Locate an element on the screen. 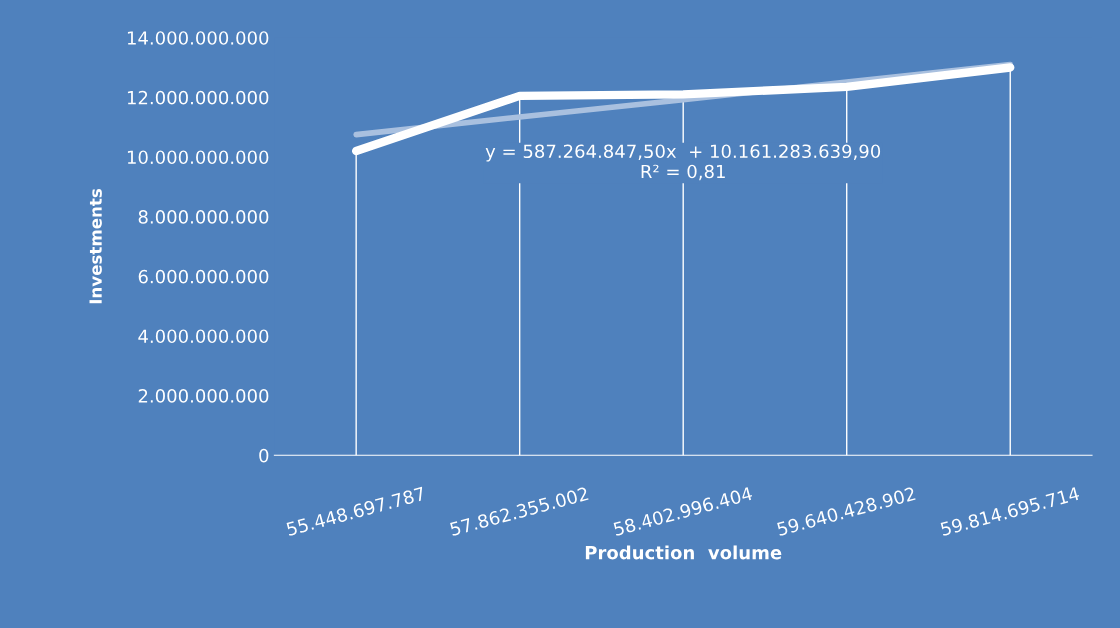 This screenshot has height=628, width=1120. y-axis-title: Investments is located at coordinates (95, 246).